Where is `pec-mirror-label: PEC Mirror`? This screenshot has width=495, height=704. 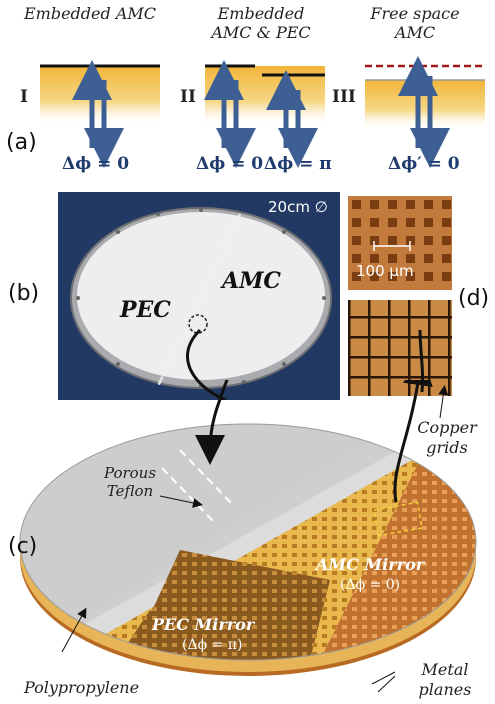 pec-mirror-label: PEC Mirror is located at coordinates (203, 624).